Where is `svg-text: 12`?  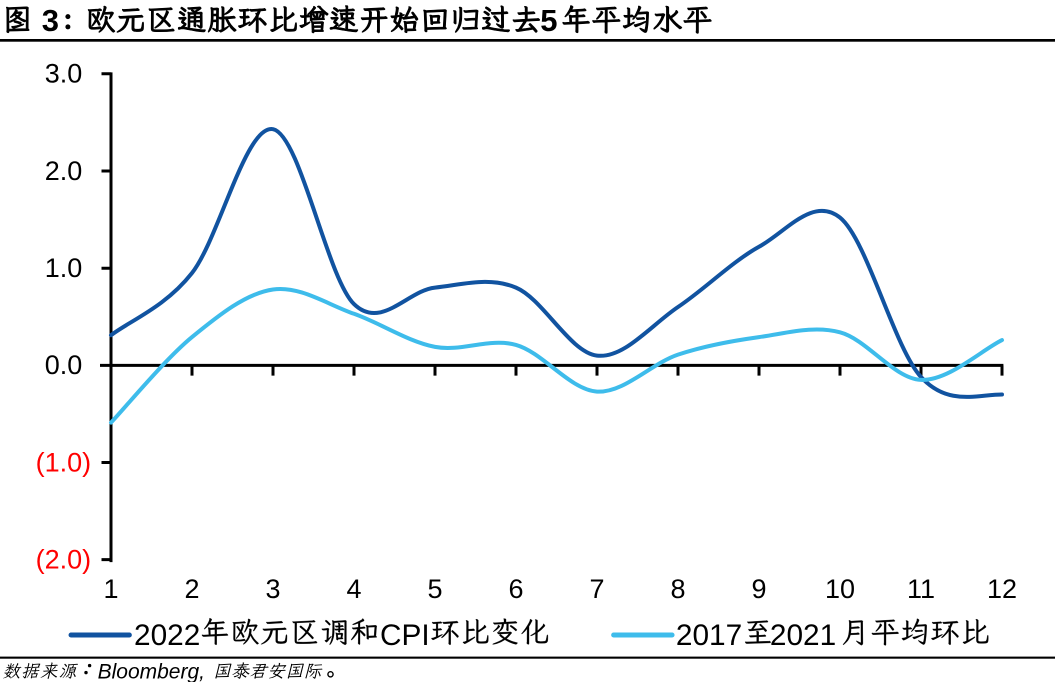 svg-text: 12 is located at coordinates (1002, 589).